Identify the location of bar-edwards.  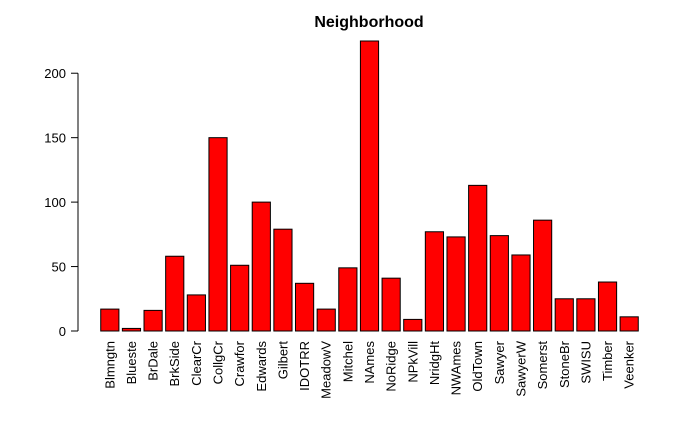
(261, 266).